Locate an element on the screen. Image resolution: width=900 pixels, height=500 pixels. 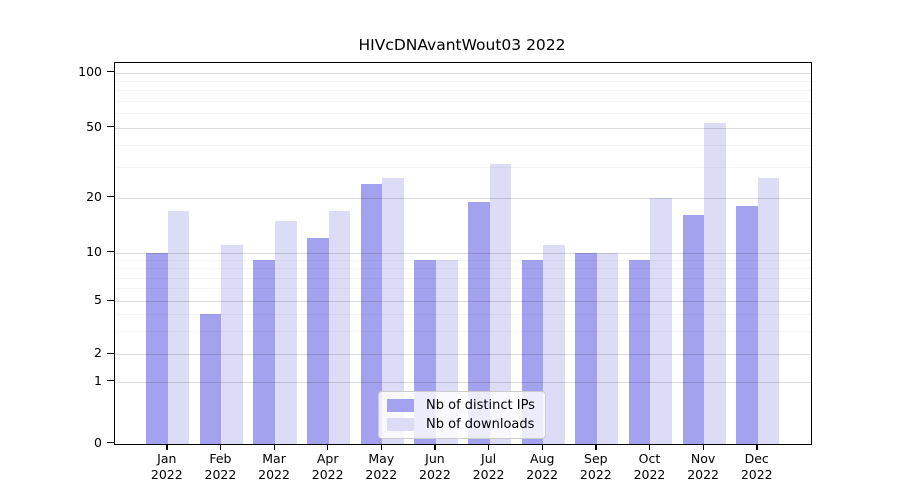
x-tick-label-jan: Jan 2022 is located at coordinates (166, 466).